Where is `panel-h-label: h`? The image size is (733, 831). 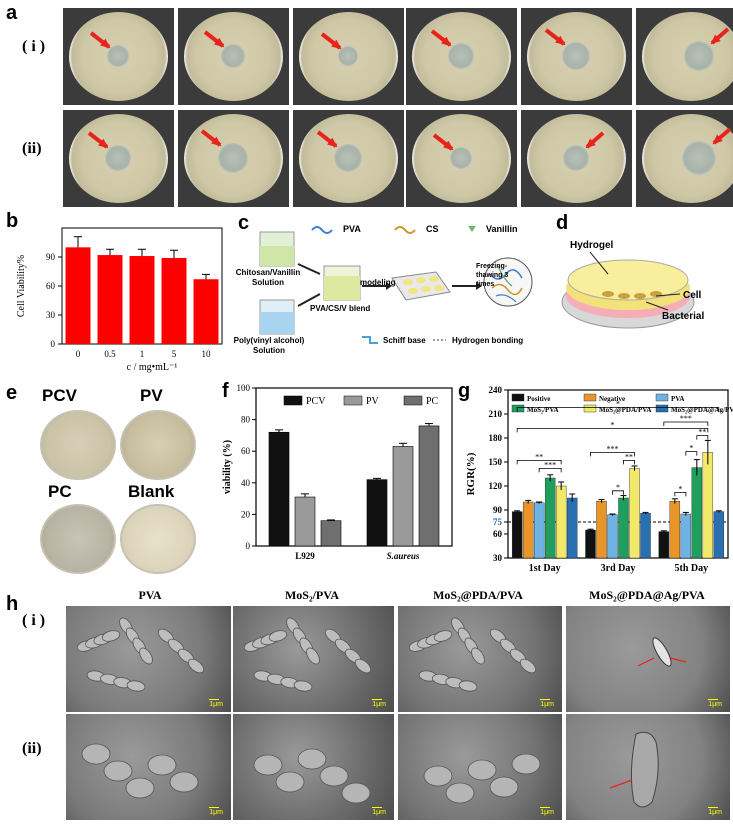
panel-h-label: h is located at coordinates (12, 604).